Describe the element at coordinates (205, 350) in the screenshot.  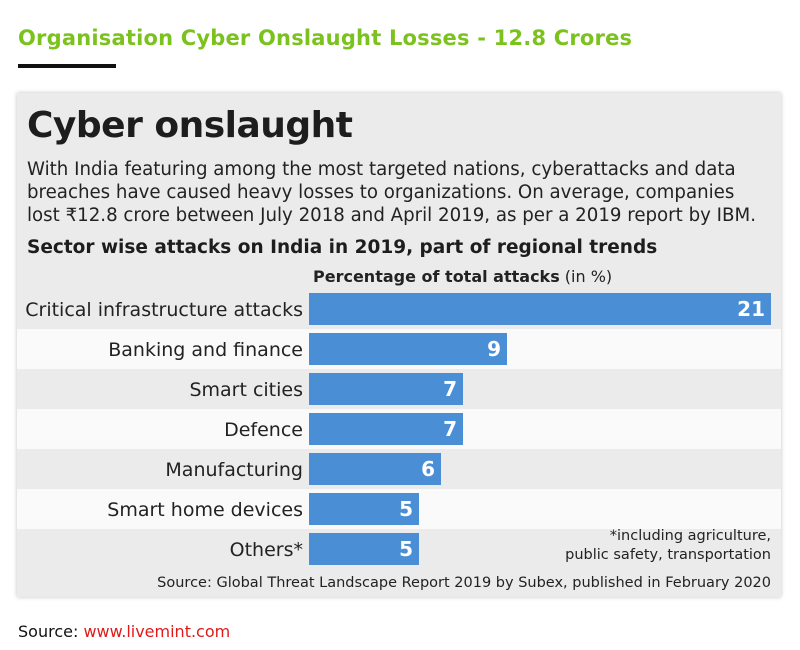
I see `category-label: Banking and finance` at that location.